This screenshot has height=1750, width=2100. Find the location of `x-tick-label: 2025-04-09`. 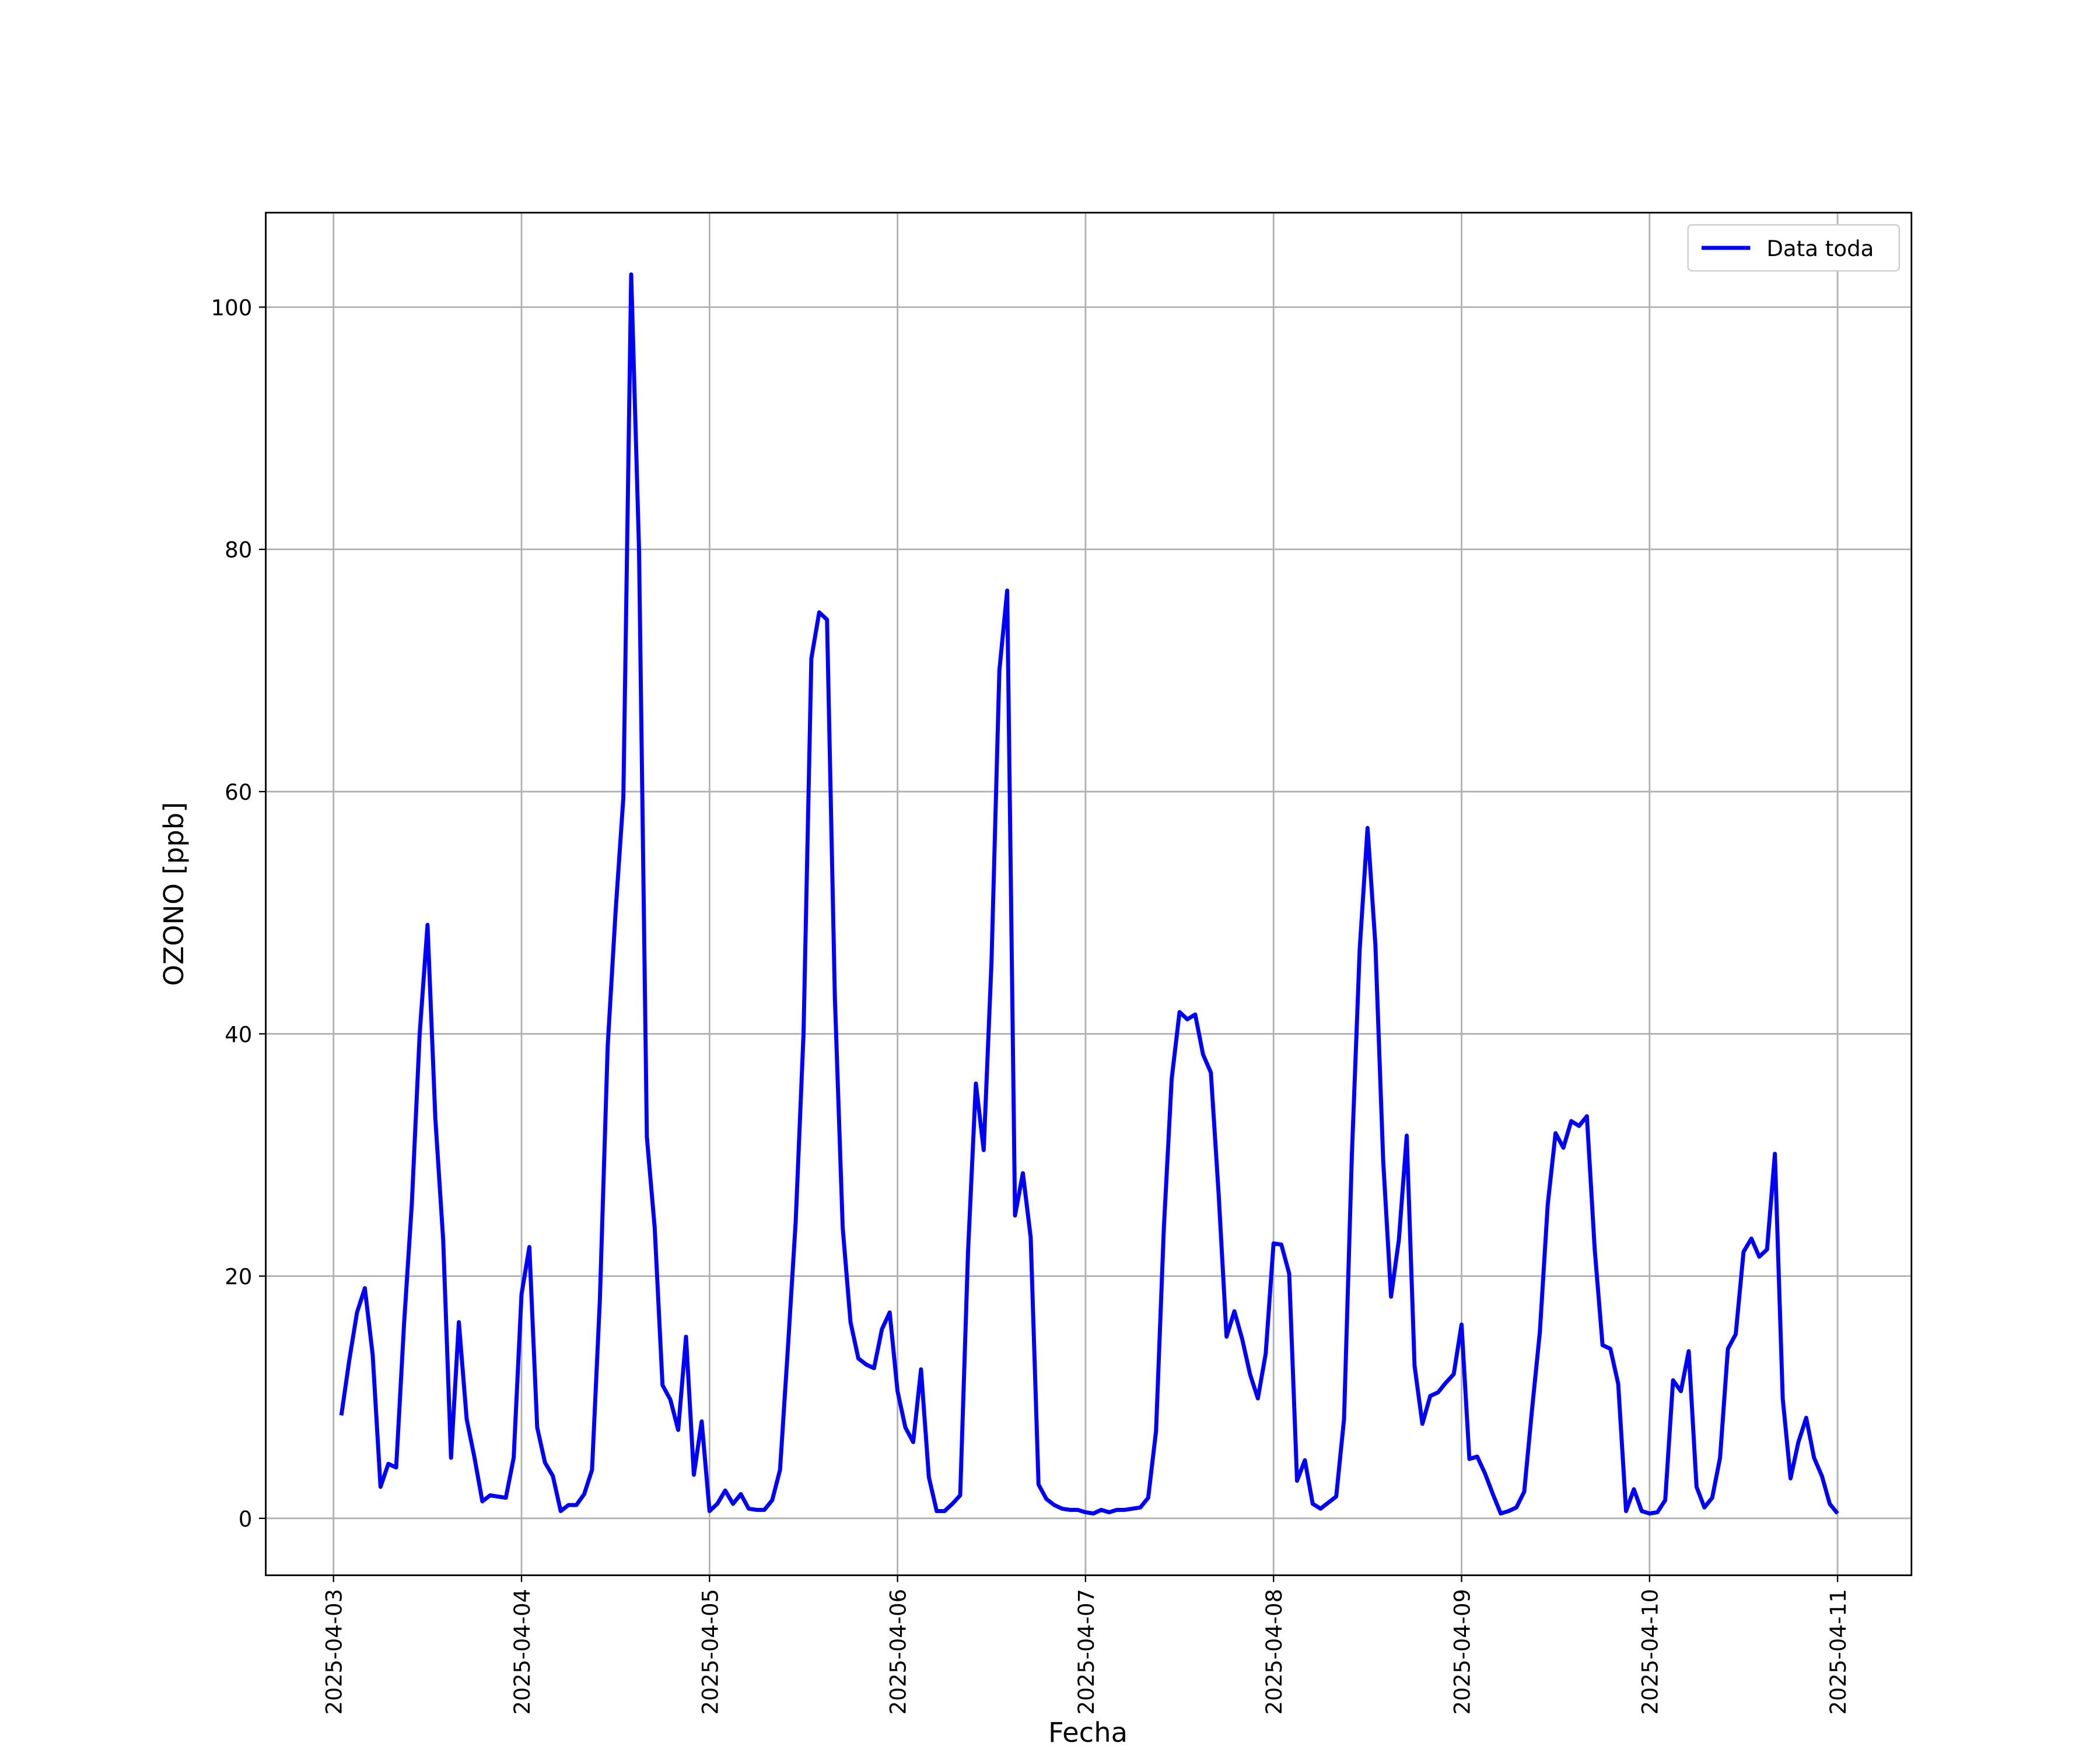

x-tick-label: 2025-04-09 is located at coordinates (1462, 1652).